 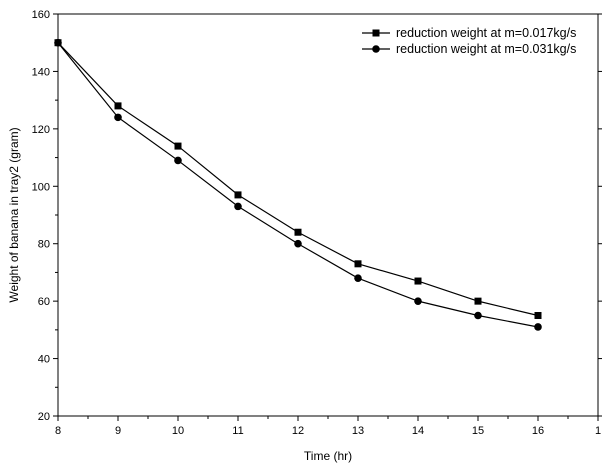 I want to click on x-tick-label: 16, so click(x=538, y=431).